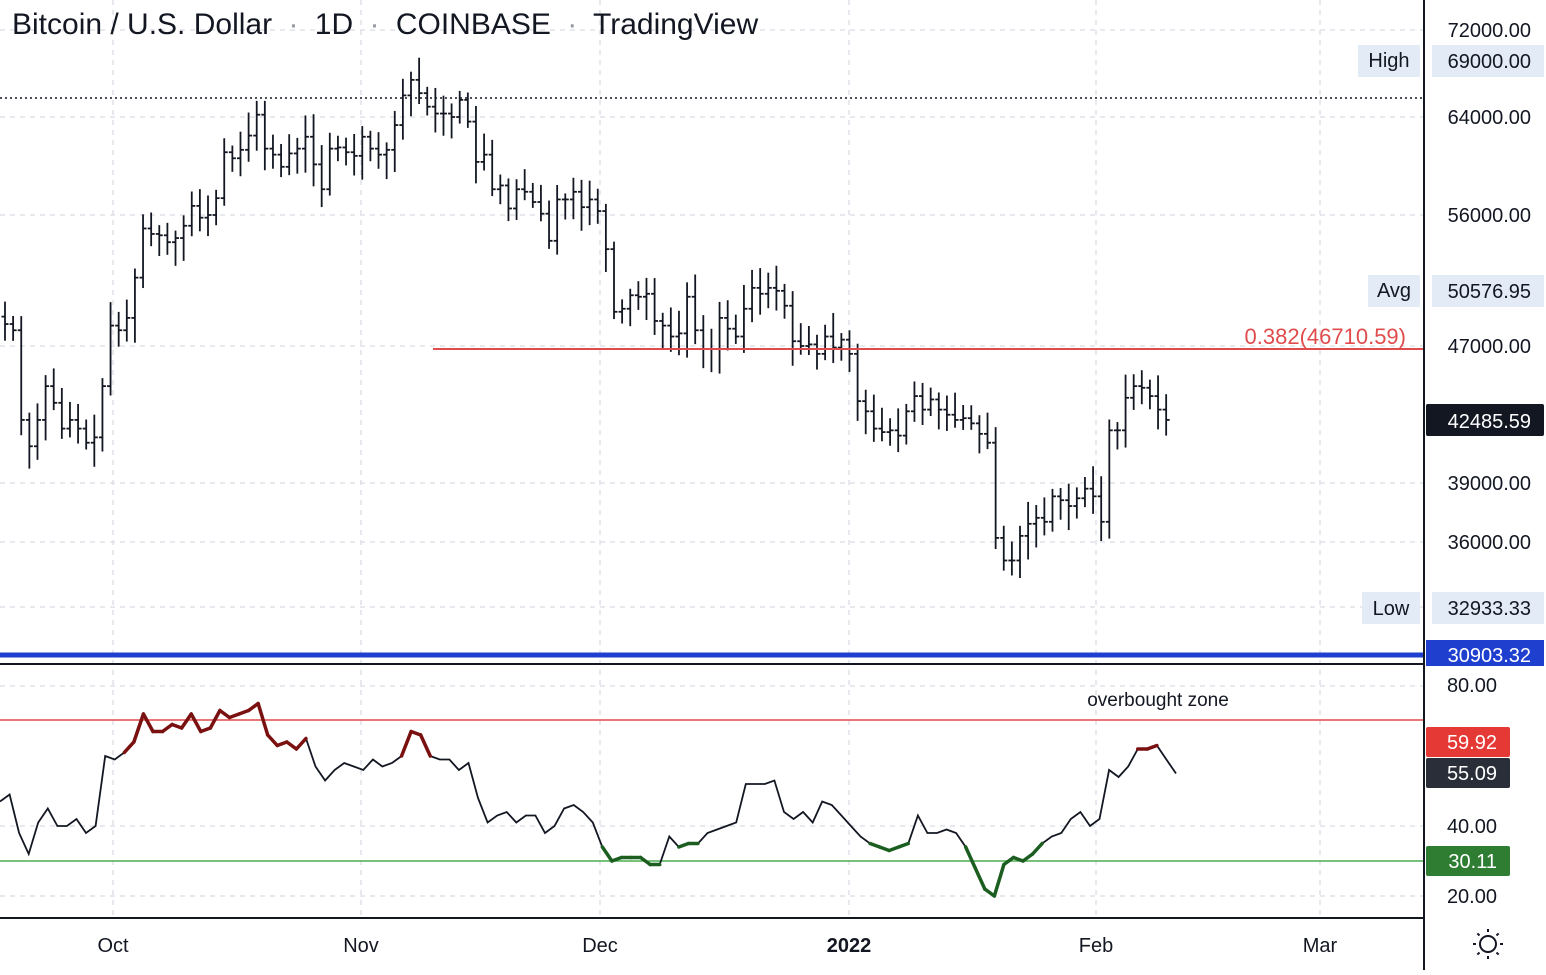  I want to click on rsi-lower-tag: 30.11, so click(1472, 862).